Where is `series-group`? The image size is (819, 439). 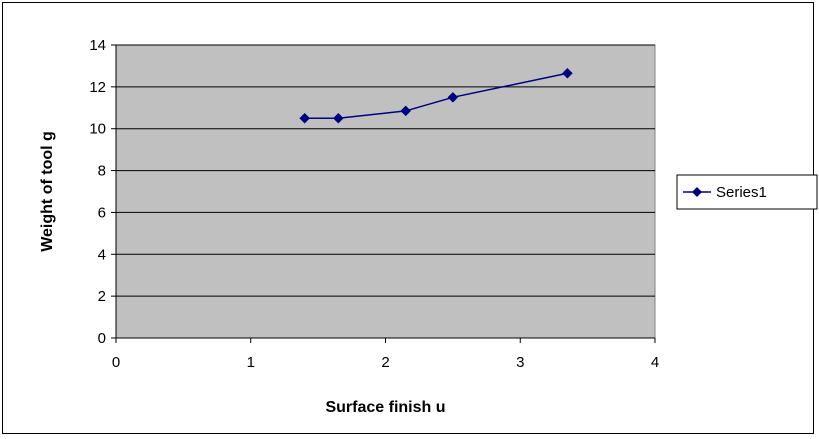 series-group is located at coordinates (436, 95).